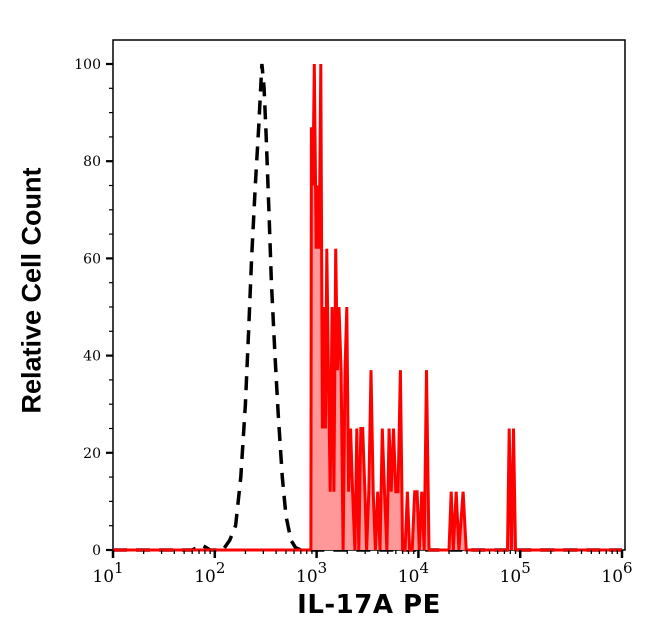  I want to click on y-tick-label: 0, so click(96, 551).